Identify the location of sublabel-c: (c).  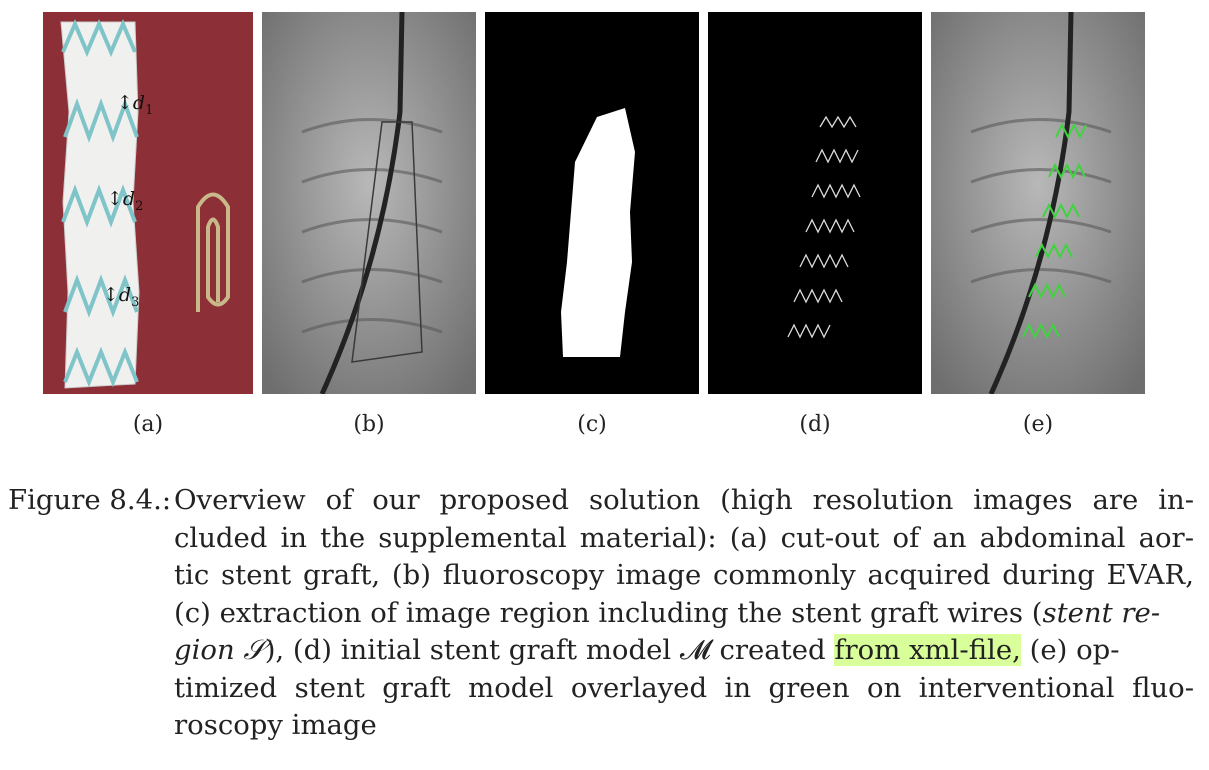
(592, 424).